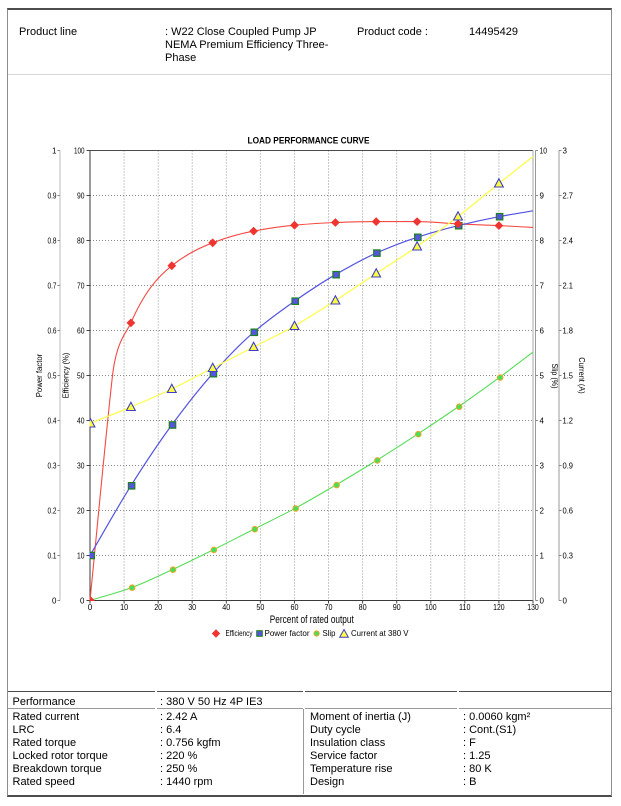 The image size is (621, 806). What do you see at coordinates (52, 241) in the screenshot?
I see `svg-text: 0.8` at bounding box center [52, 241].